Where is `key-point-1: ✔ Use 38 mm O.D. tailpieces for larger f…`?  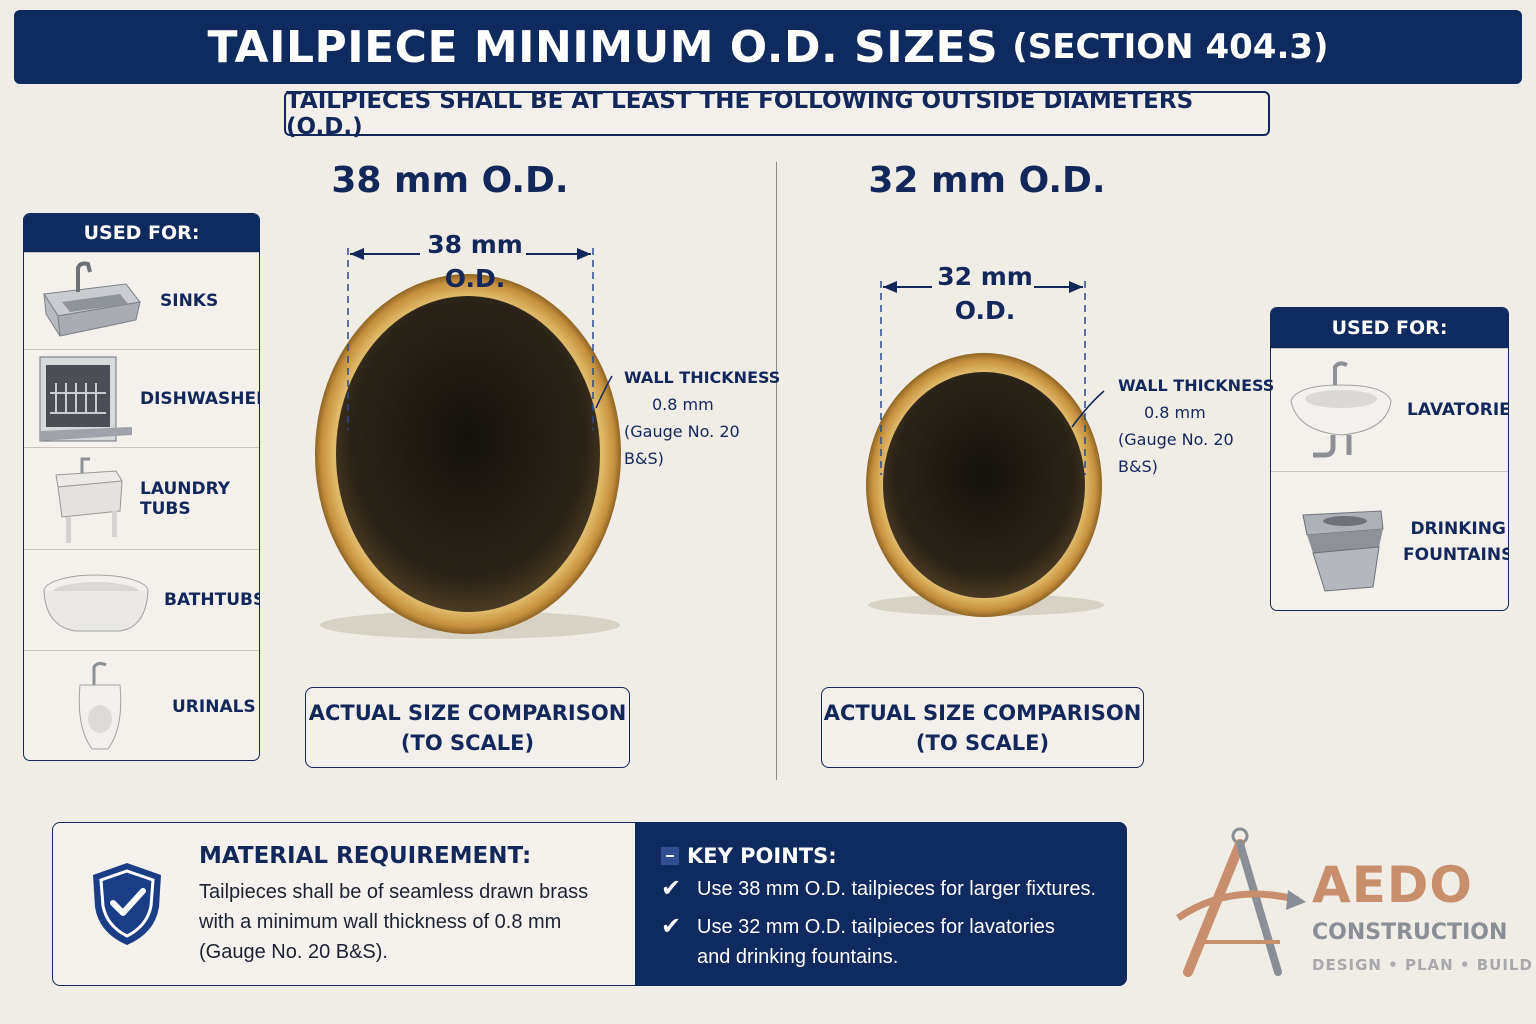 key-point-1: ✔ Use 38 mm O.D. tailpieces for larger f… is located at coordinates (891, 889).